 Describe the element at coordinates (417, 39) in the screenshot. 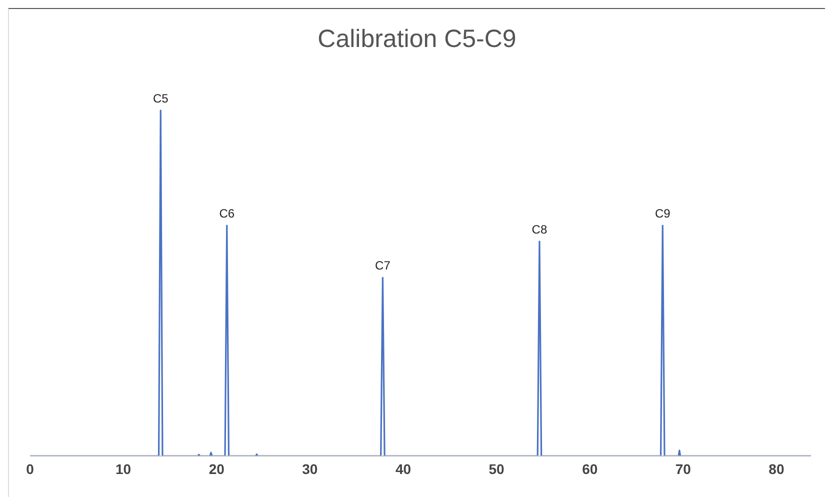

I see `chart-title: Calibration C5-C9` at that location.